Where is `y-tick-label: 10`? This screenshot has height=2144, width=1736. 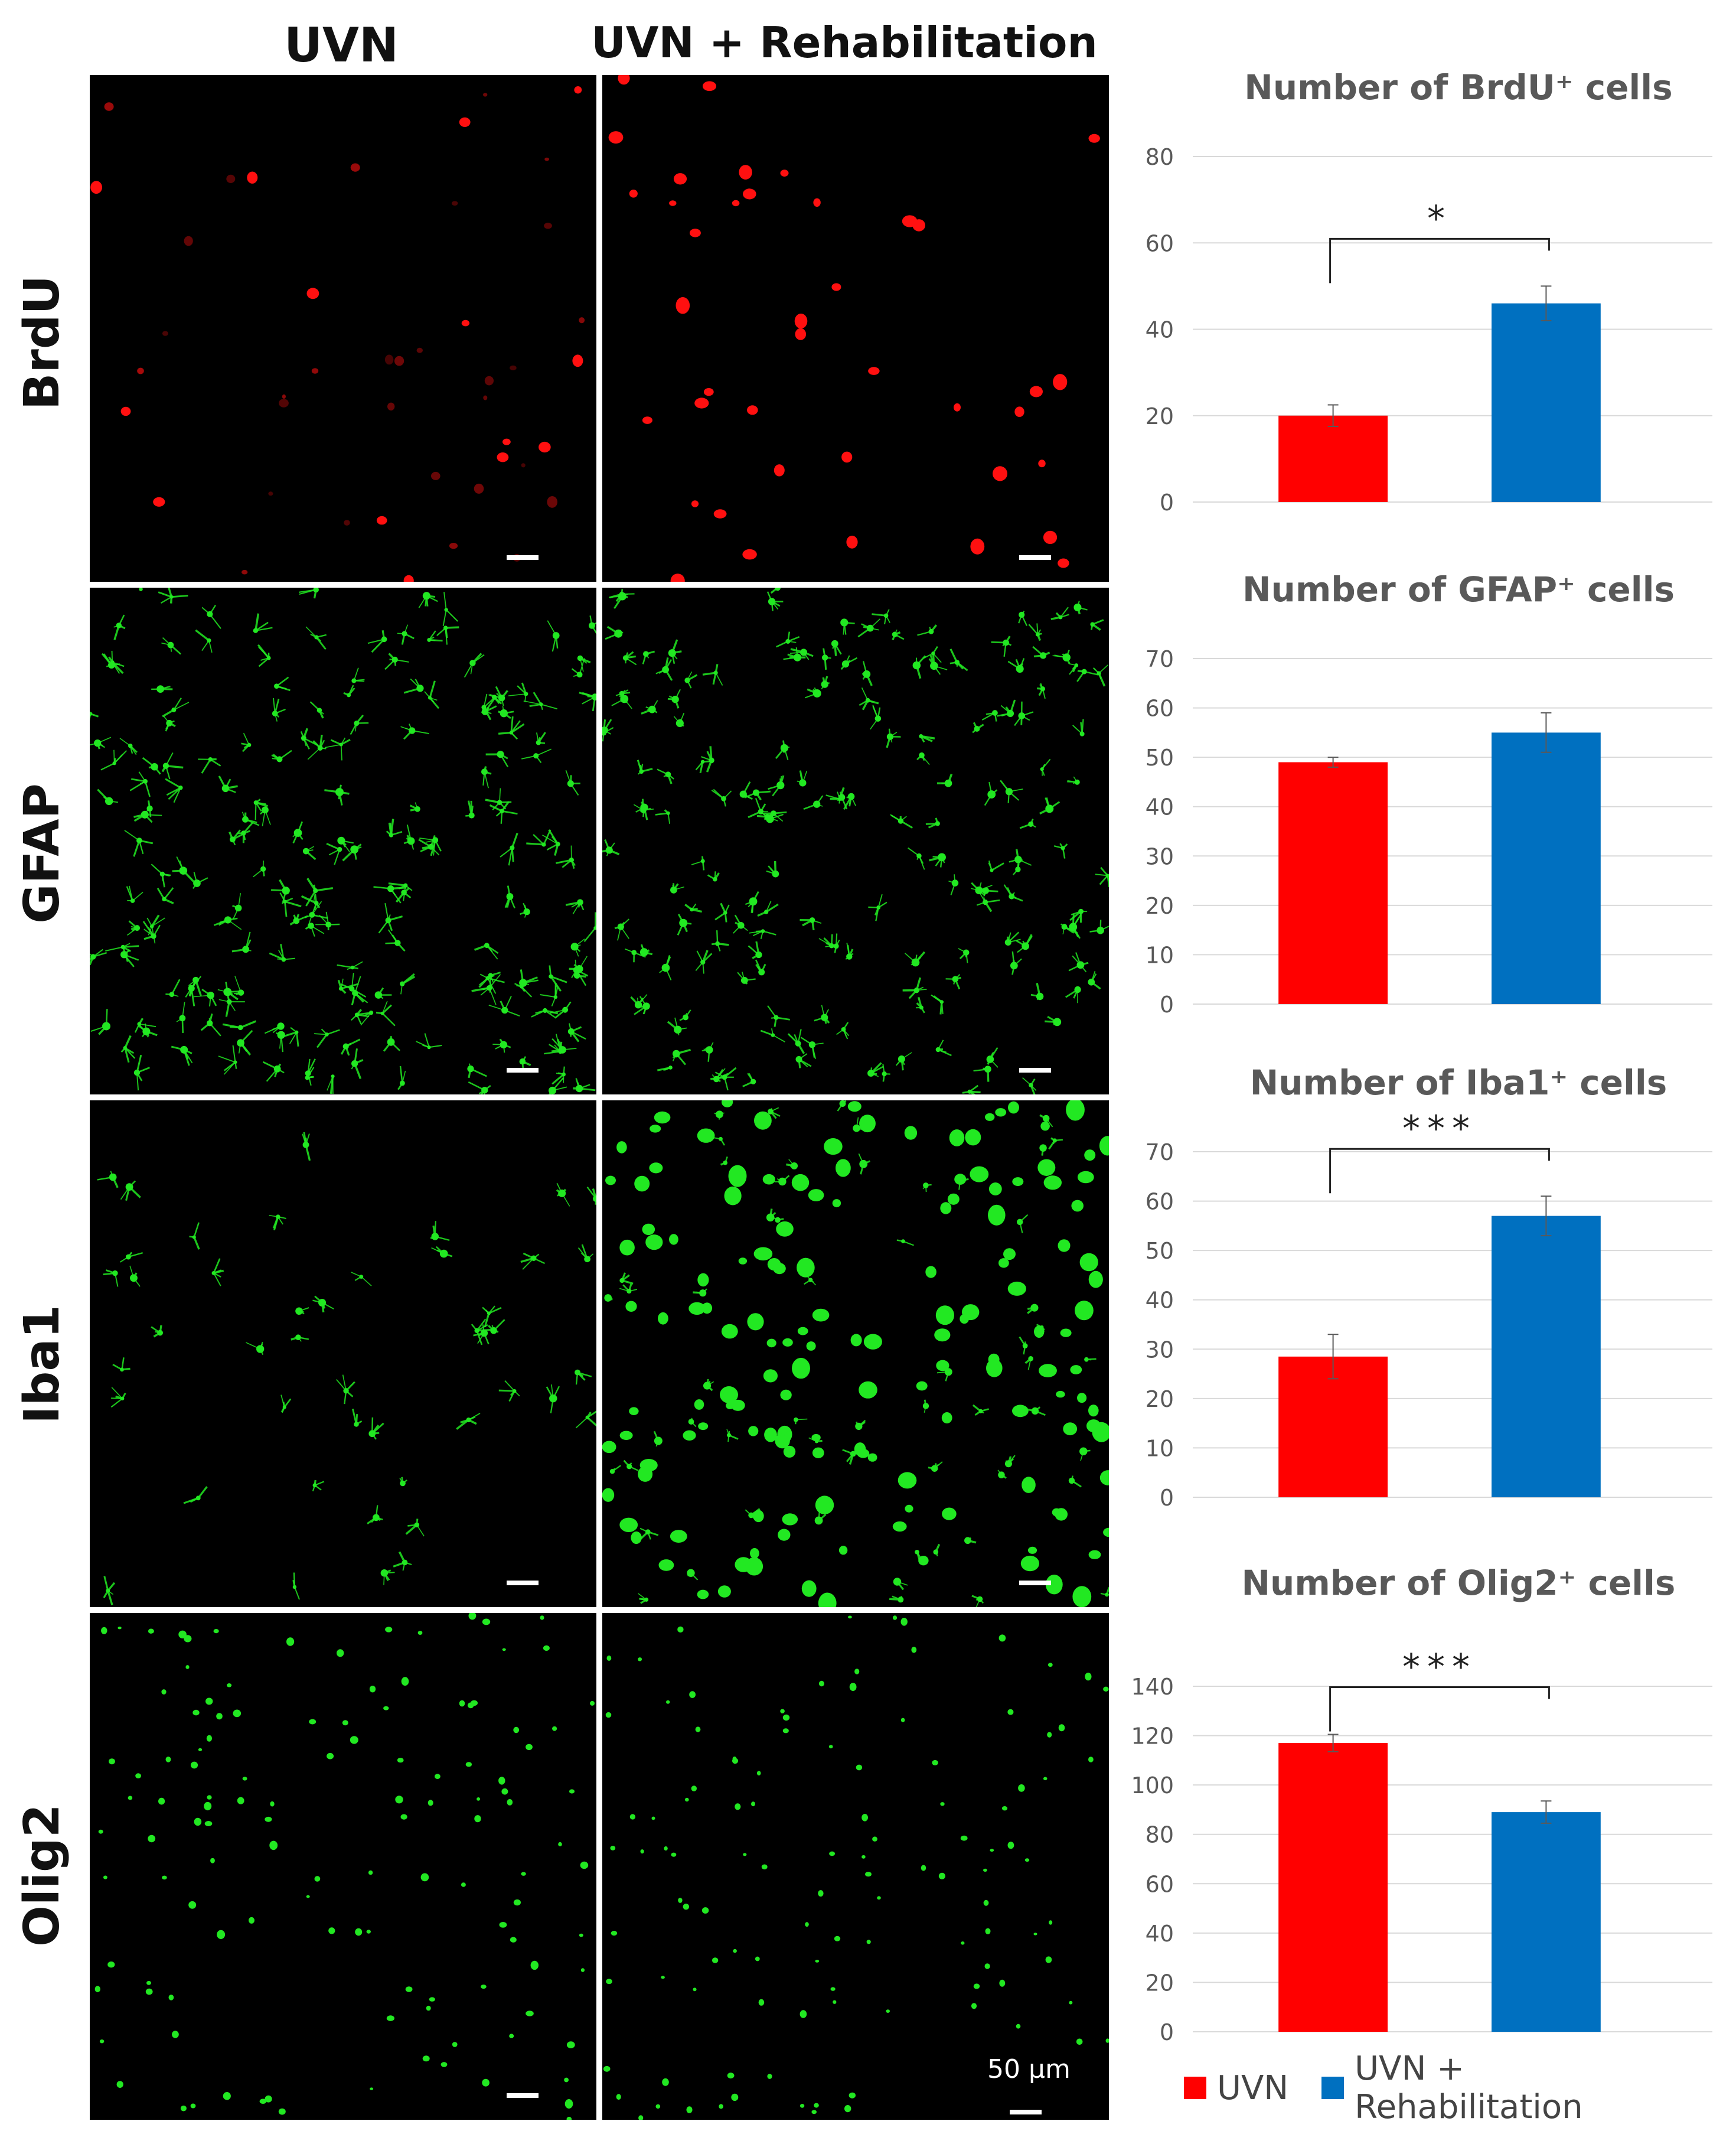
y-tick-label: 10 is located at coordinates (1160, 1448).